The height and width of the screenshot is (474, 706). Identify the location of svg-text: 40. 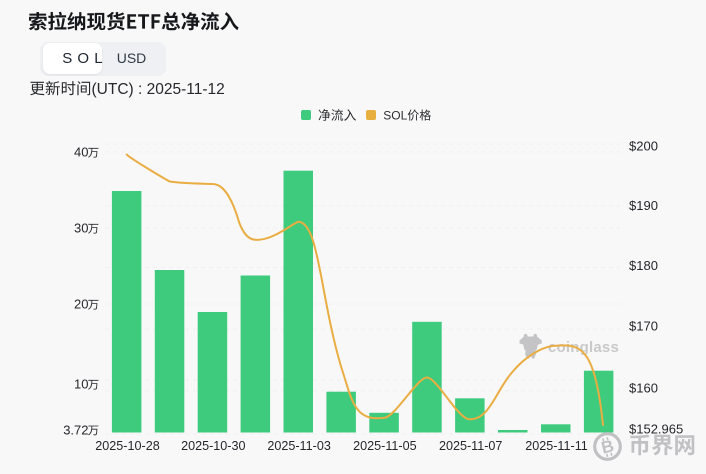
(81, 152).